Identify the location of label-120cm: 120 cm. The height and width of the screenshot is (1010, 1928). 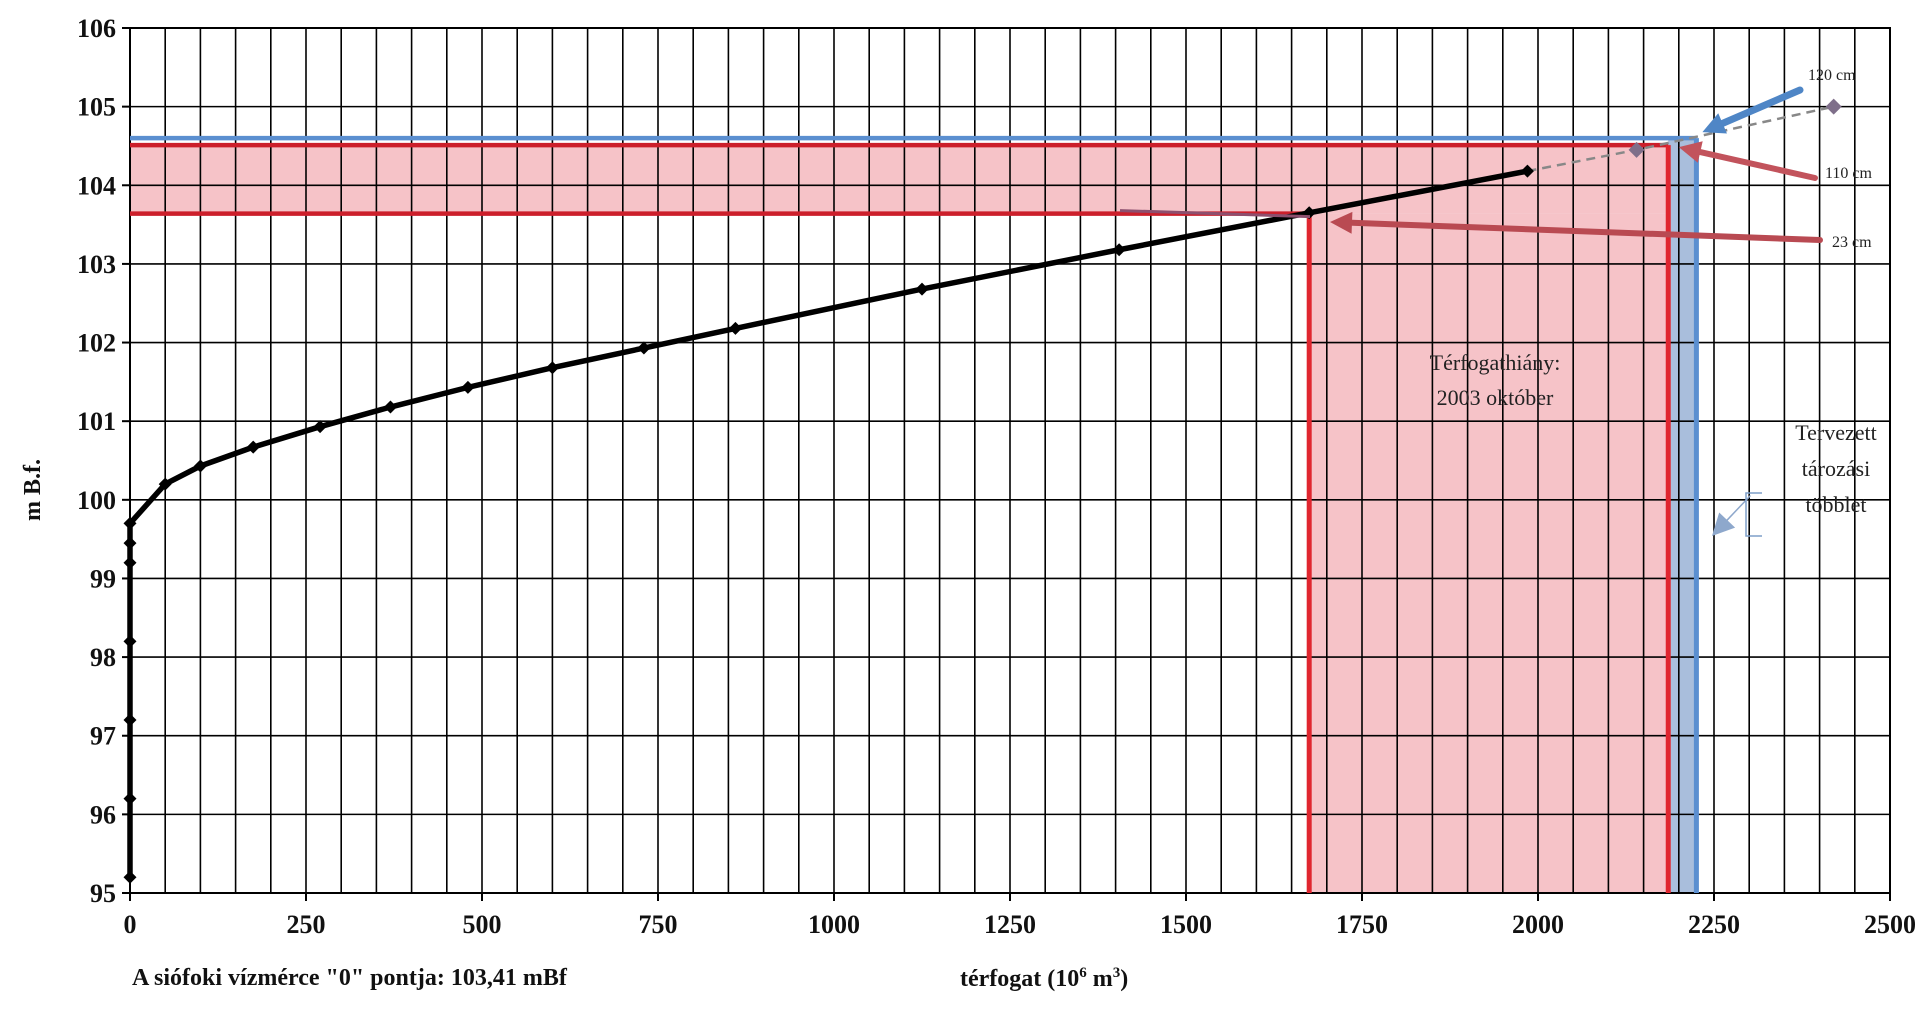
(1832, 75).